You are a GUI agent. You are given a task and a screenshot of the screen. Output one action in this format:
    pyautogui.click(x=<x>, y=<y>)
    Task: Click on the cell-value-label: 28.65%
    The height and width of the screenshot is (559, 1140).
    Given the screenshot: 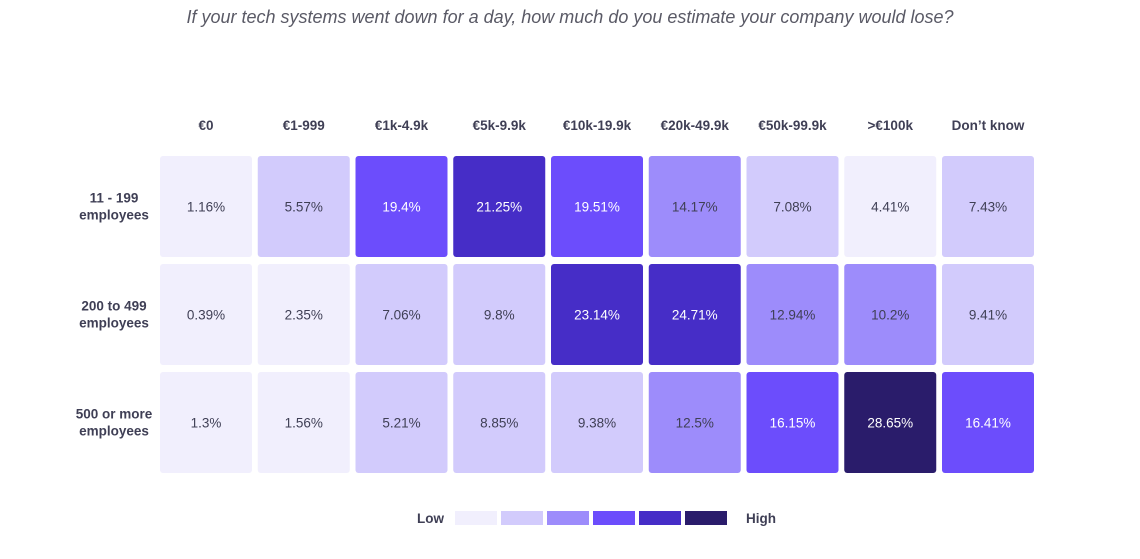 What is the action you would take?
    pyautogui.click(x=890, y=423)
    